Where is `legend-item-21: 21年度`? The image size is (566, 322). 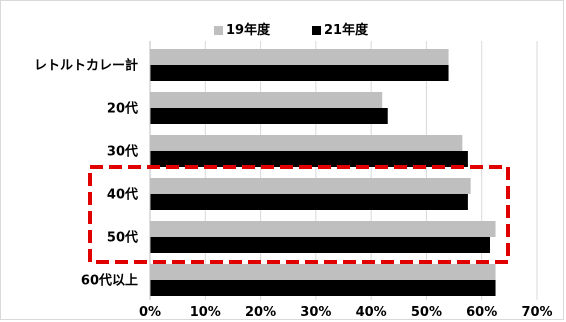 legend-item-21: 21年度 is located at coordinates (340, 30).